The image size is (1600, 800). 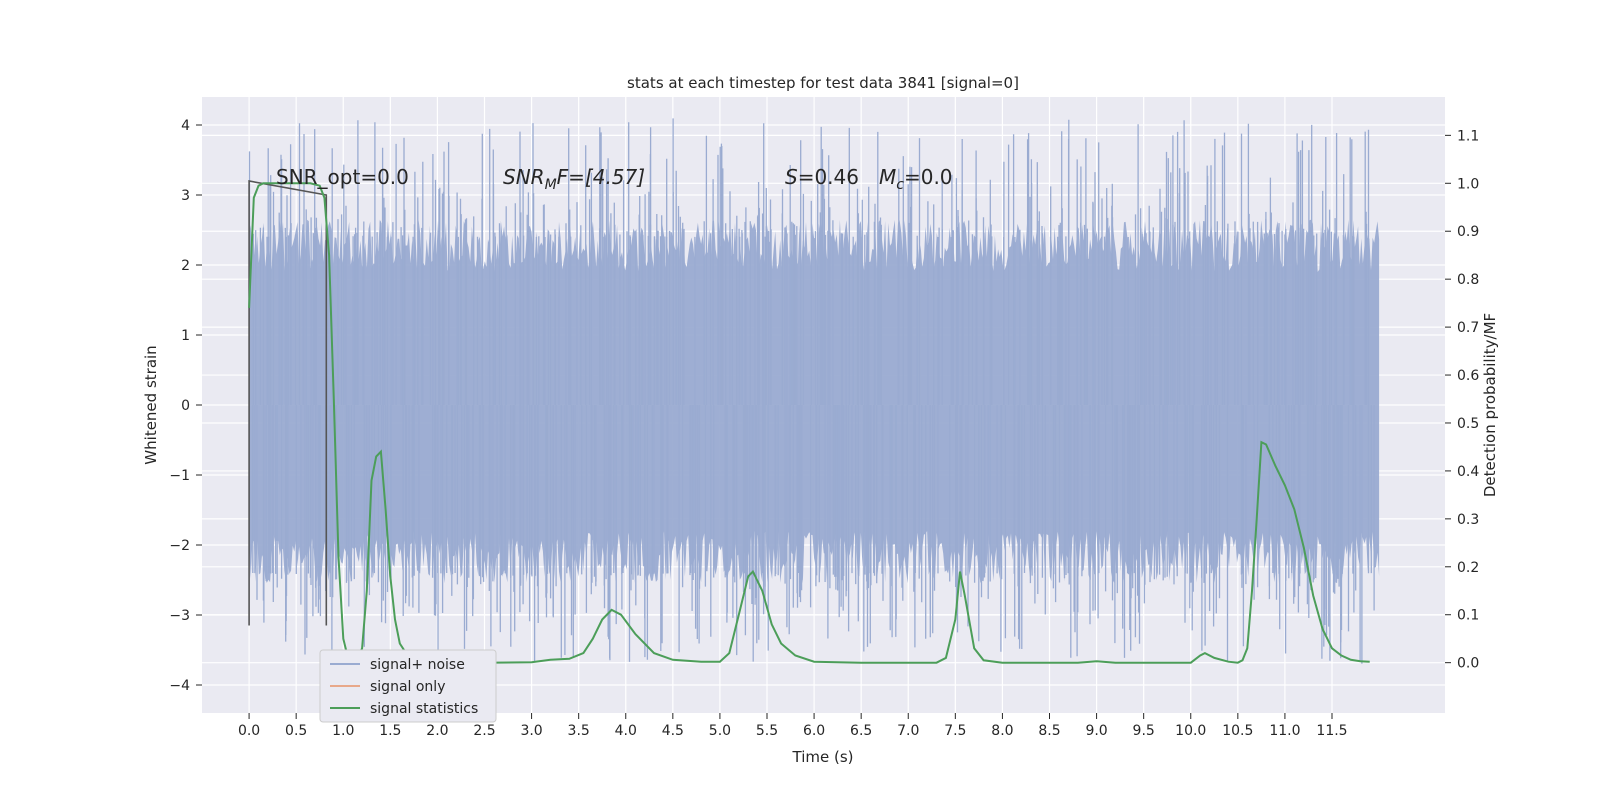 I want to click on x-tick-label: 8.5, so click(x=1049, y=731).